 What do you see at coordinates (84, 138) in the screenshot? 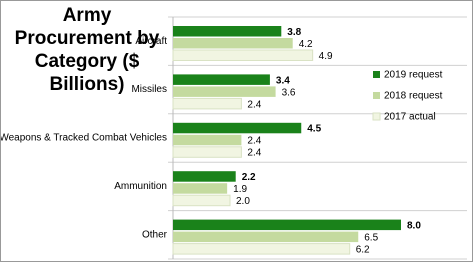
I see `y-tick-label: Weapons & Tracked Combat Vehicles` at bounding box center [84, 138].